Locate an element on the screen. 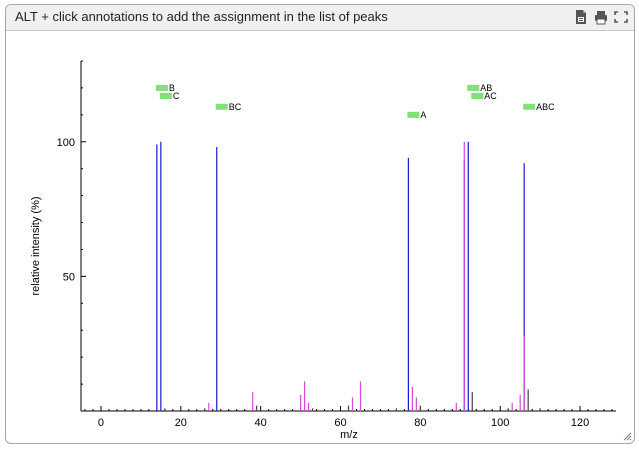  x-tick-label: 120 is located at coordinates (580, 423).